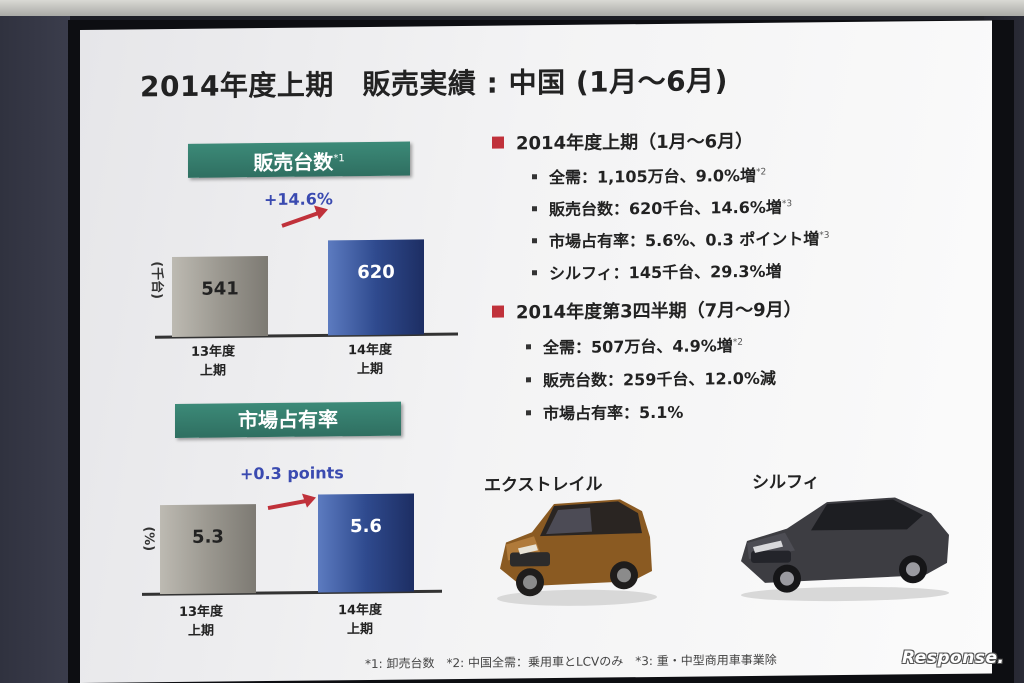 The width and height of the screenshot is (1024, 683). I want to click on sylphy-car-image, so click(845, 549).